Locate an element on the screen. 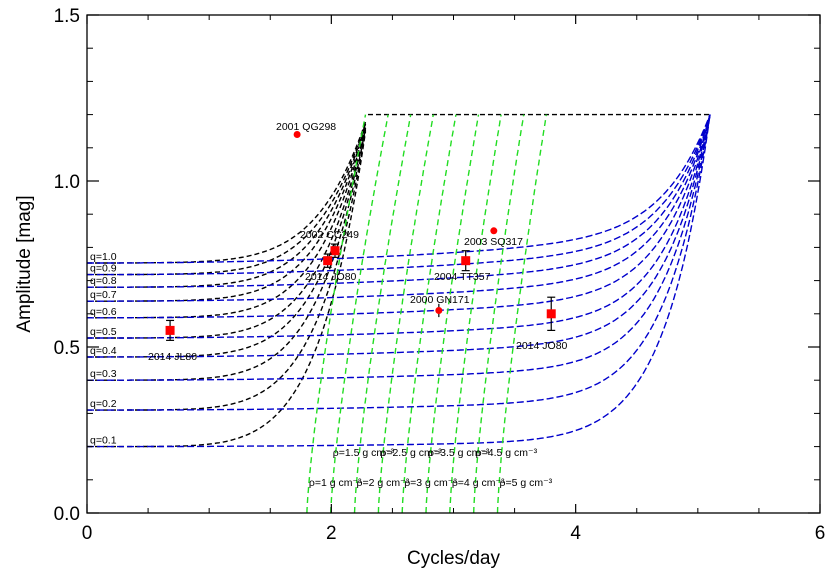  density-curve-label: ρ=1 g cm⁻³ is located at coordinates (335, 483).